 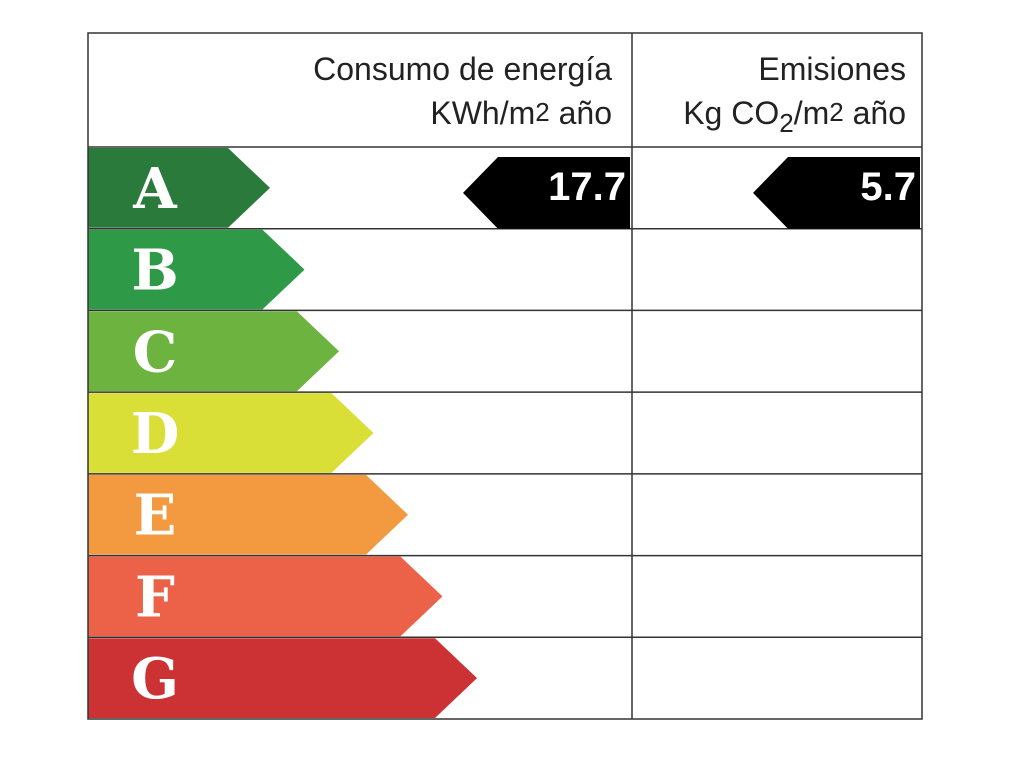 What do you see at coordinates (155, 679) in the screenshot?
I see `class-letter: G` at bounding box center [155, 679].